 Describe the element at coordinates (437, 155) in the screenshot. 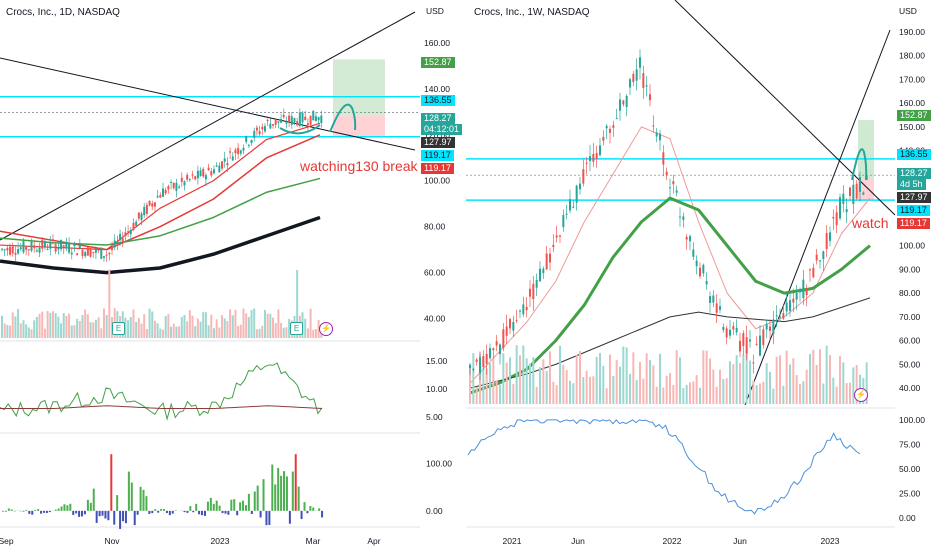

I see `left-support-price-label: 119.17` at that location.